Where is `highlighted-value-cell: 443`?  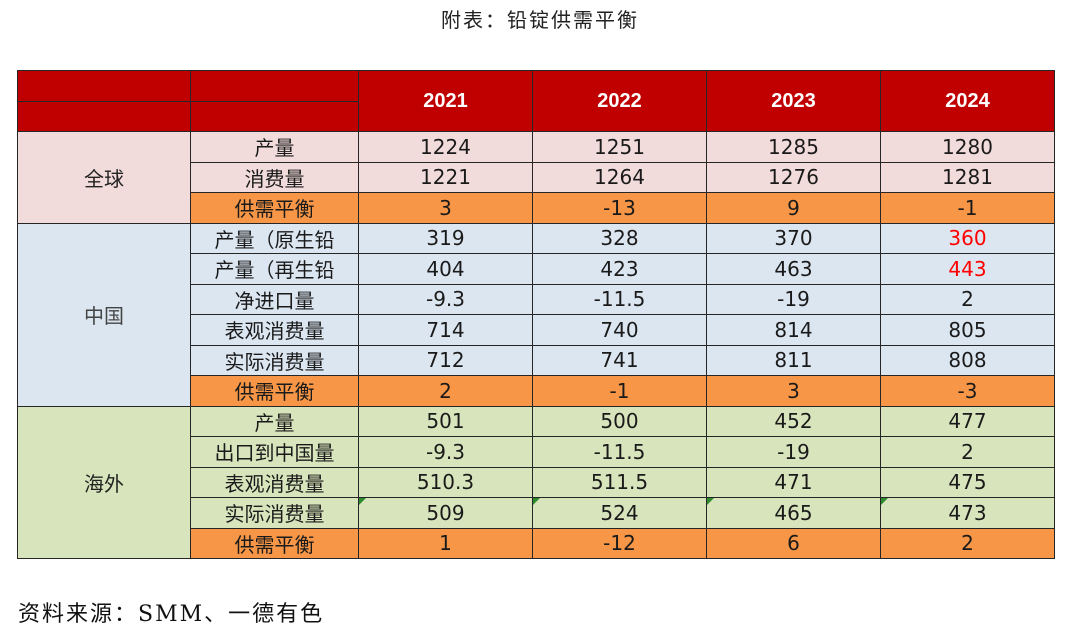
highlighted-value-cell: 443 is located at coordinates (967, 269).